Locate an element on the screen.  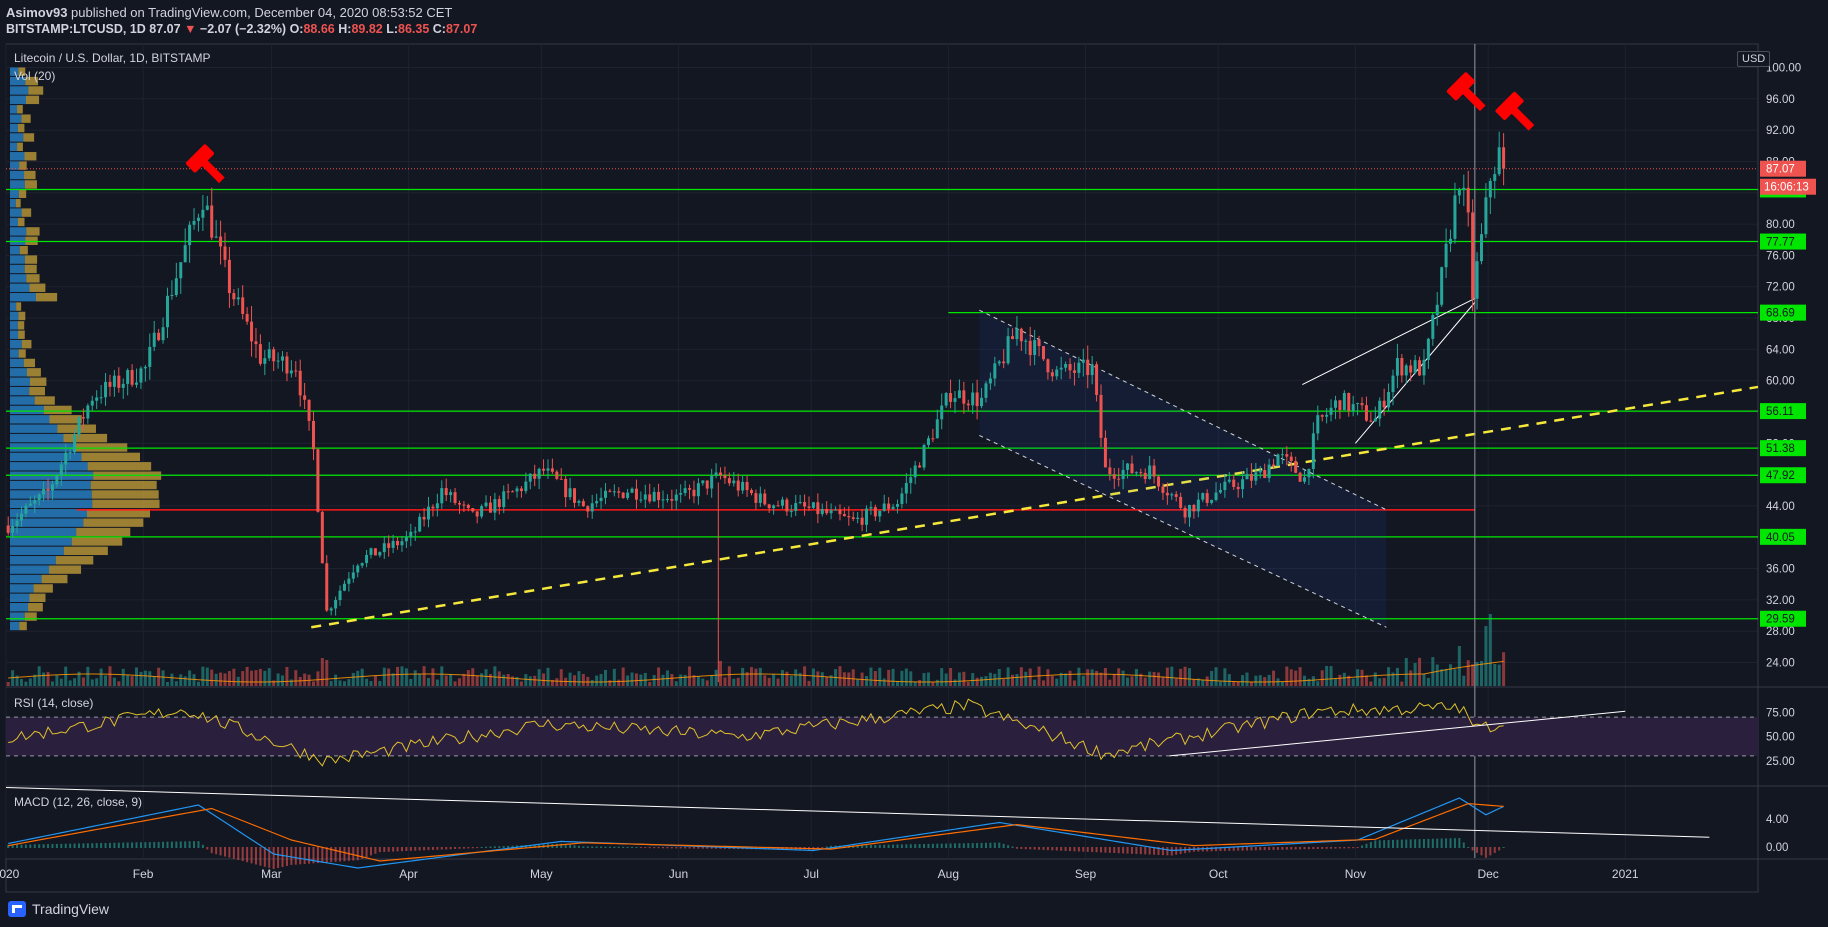
rsi-pane: 25.00 50.00 75.00 is located at coordinates (900, 733).